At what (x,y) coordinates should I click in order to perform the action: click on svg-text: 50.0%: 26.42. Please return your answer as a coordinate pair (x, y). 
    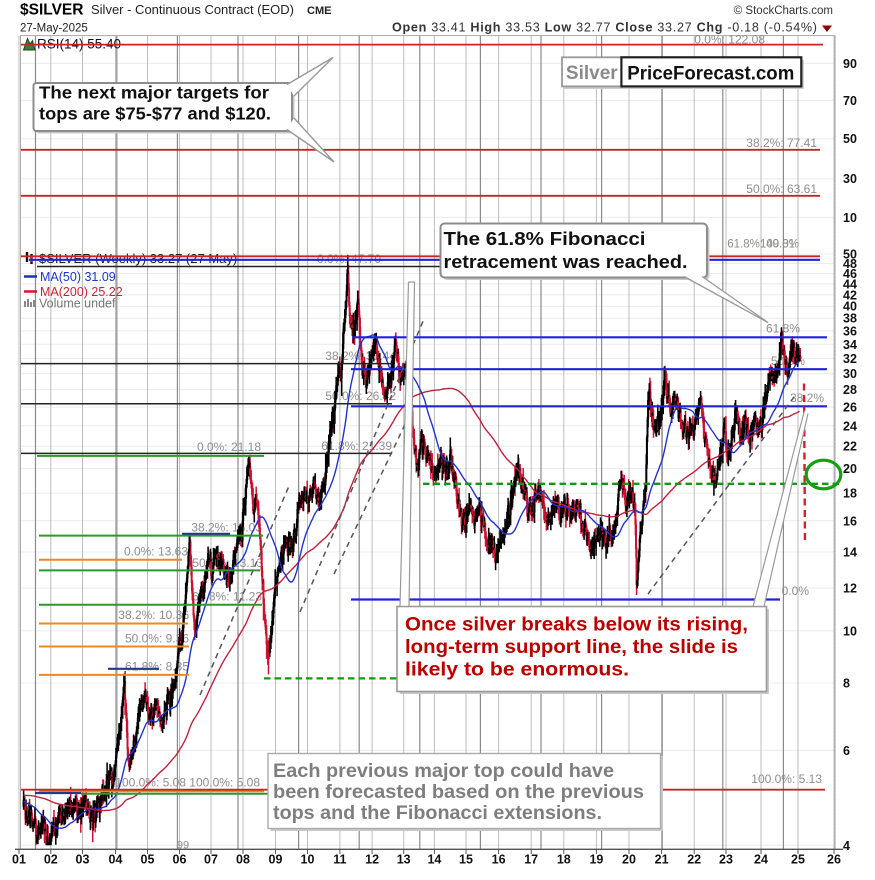
    Looking at the image, I should click on (360, 396).